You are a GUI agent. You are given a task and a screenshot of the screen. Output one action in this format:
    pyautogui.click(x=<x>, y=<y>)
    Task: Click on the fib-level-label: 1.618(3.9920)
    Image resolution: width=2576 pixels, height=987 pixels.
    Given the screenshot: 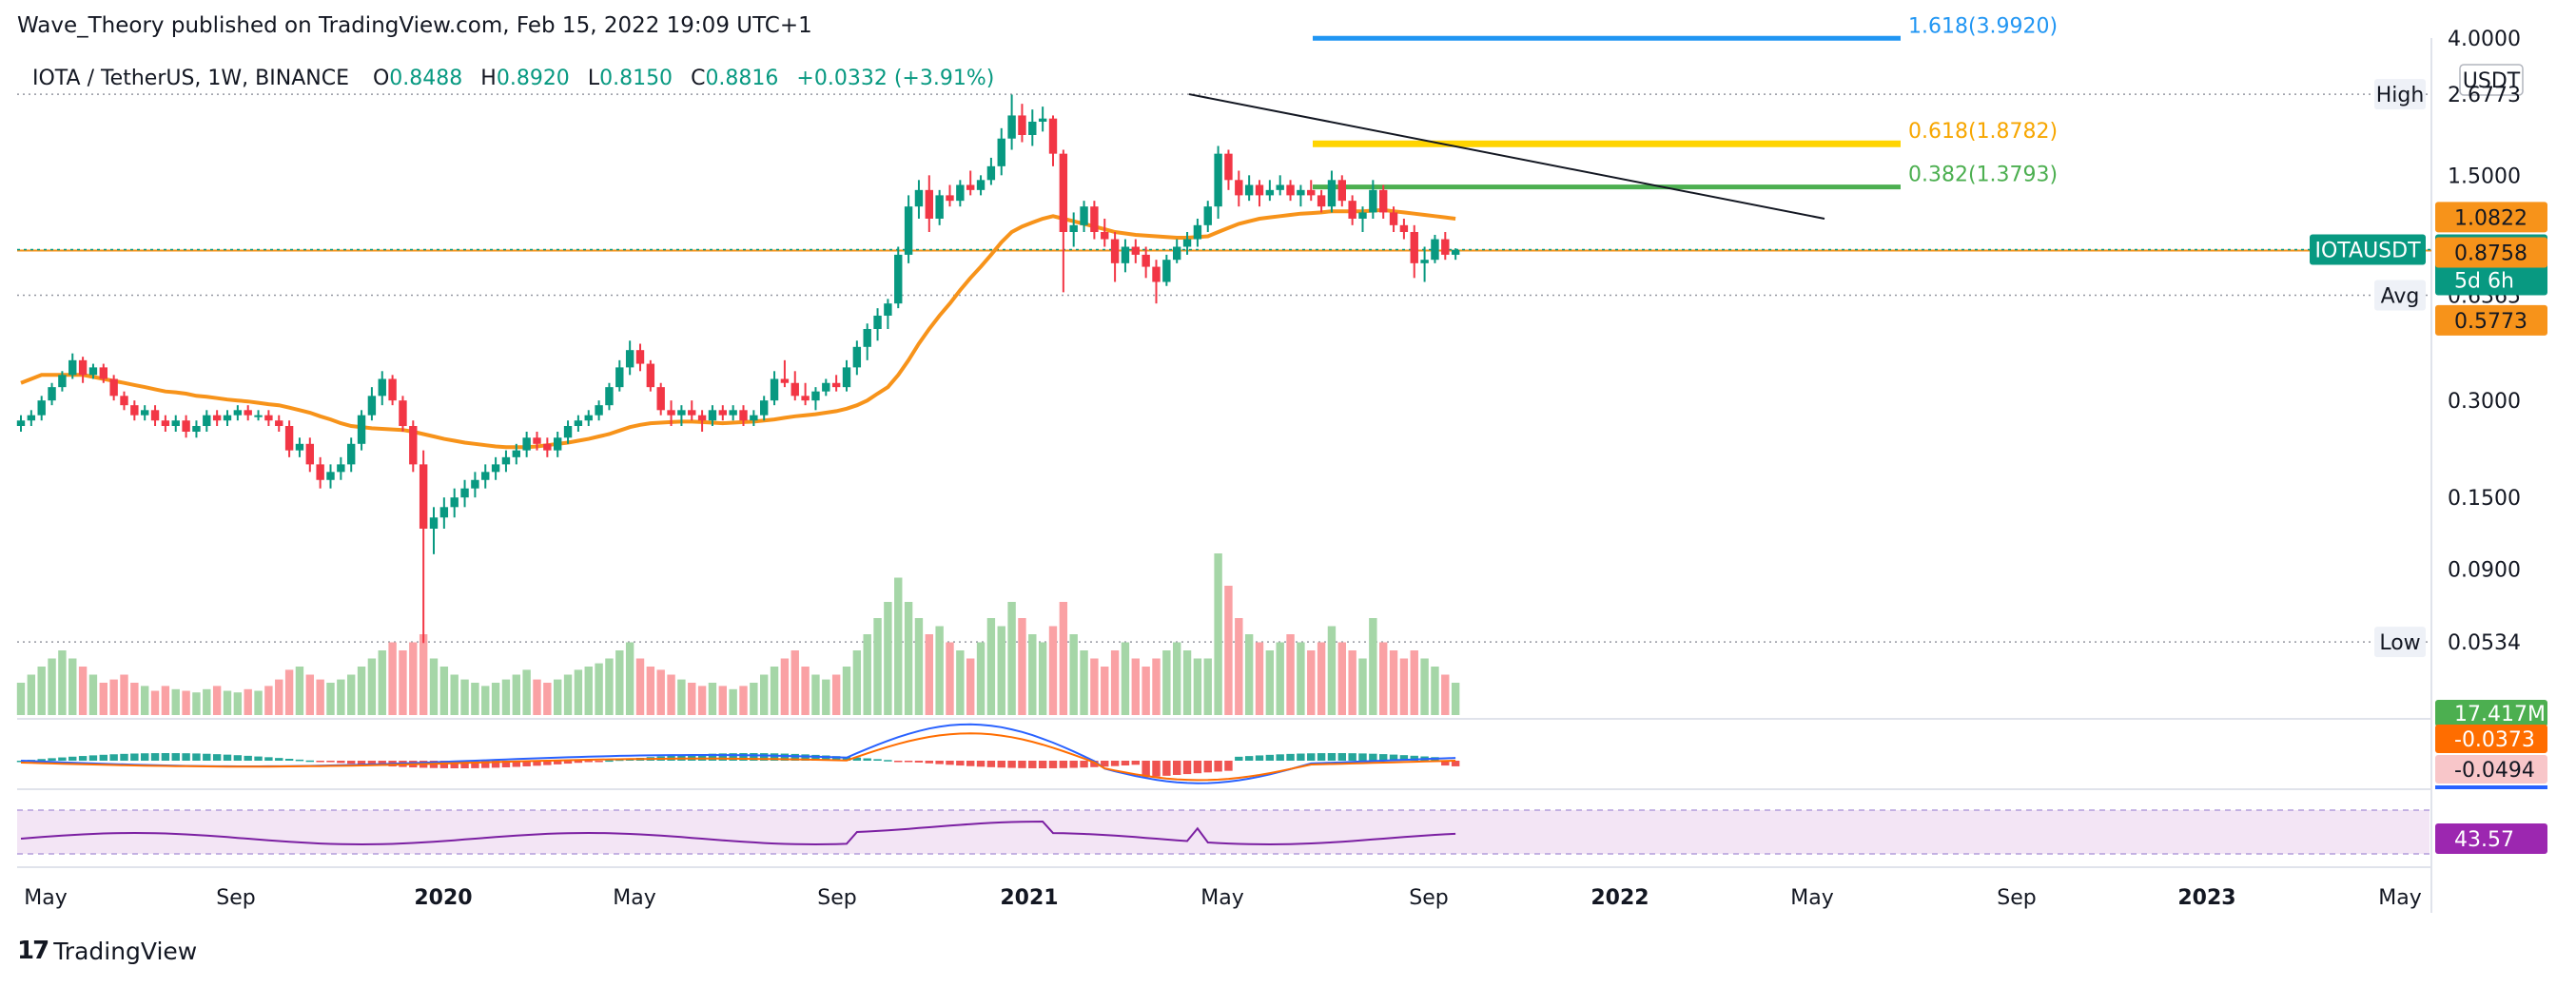 What is the action you would take?
    pyautogui.click(x=1983, y=26)
    